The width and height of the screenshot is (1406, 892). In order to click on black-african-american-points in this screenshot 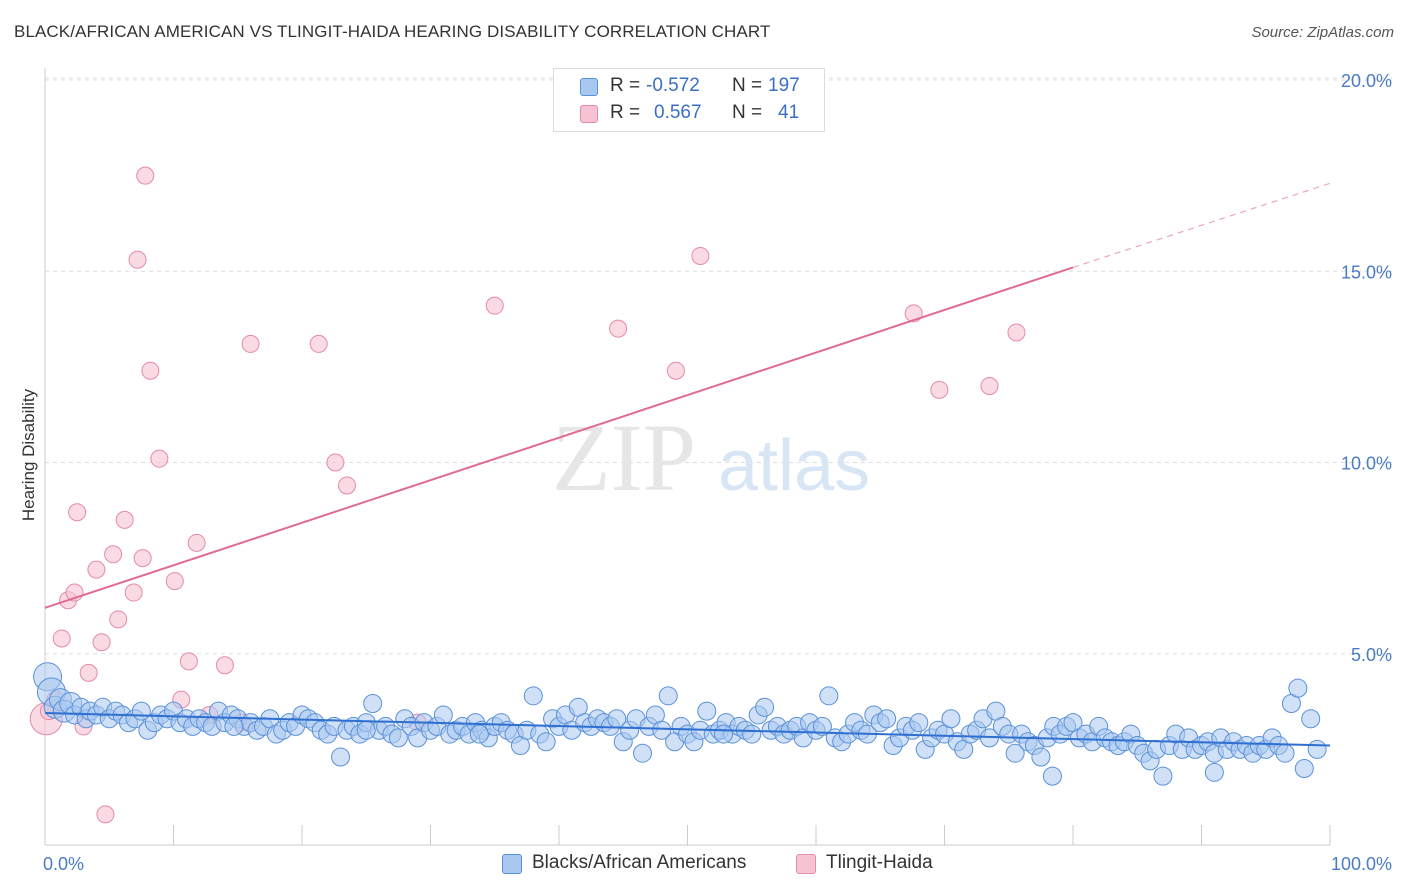, I will do `click(680, 724)`.